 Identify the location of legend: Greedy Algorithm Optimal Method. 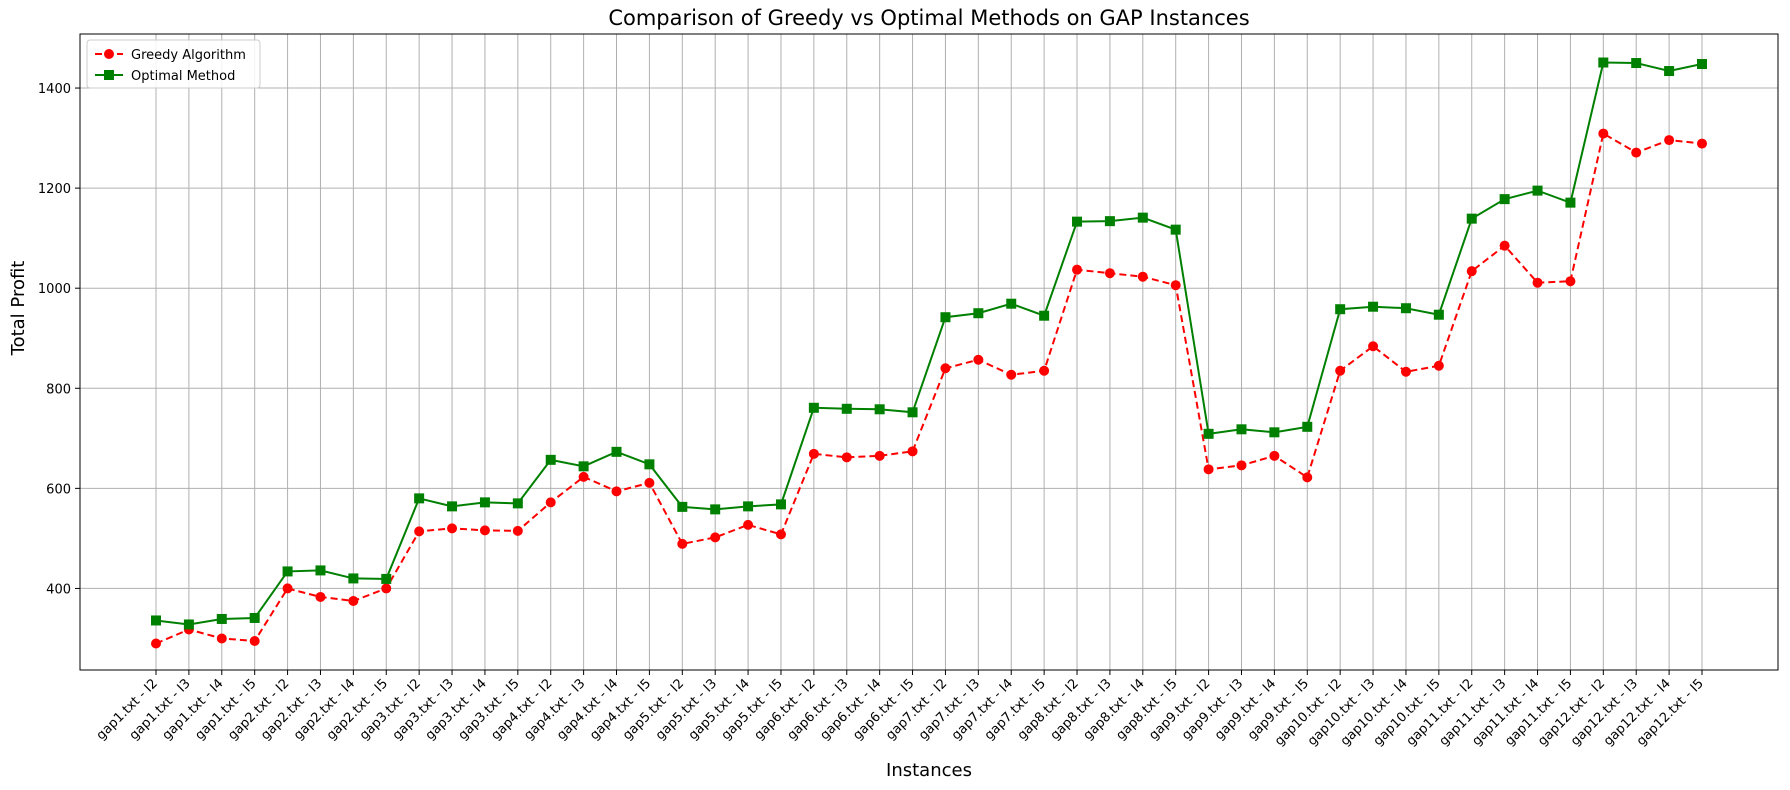
(173, 64).